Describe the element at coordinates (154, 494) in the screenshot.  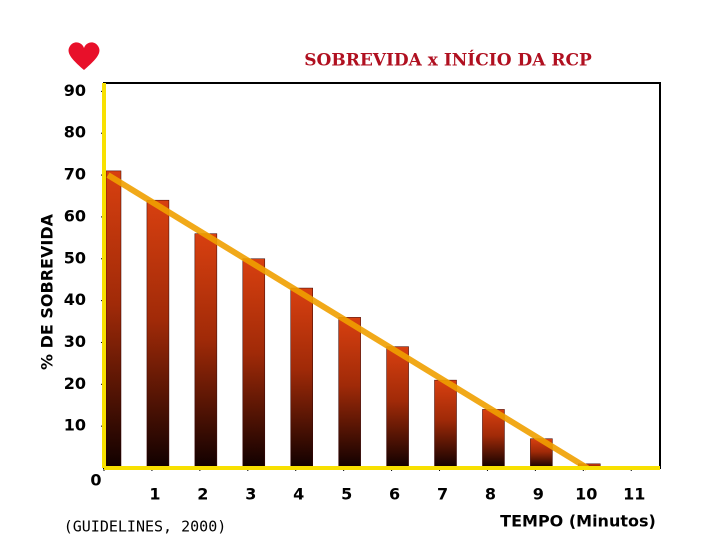
I see `x-tick-label: 1` at that location.